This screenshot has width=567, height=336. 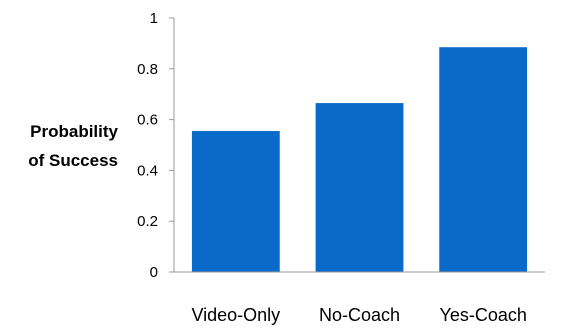 I want to click on bar-no-coach, so click(x=359, y=187).